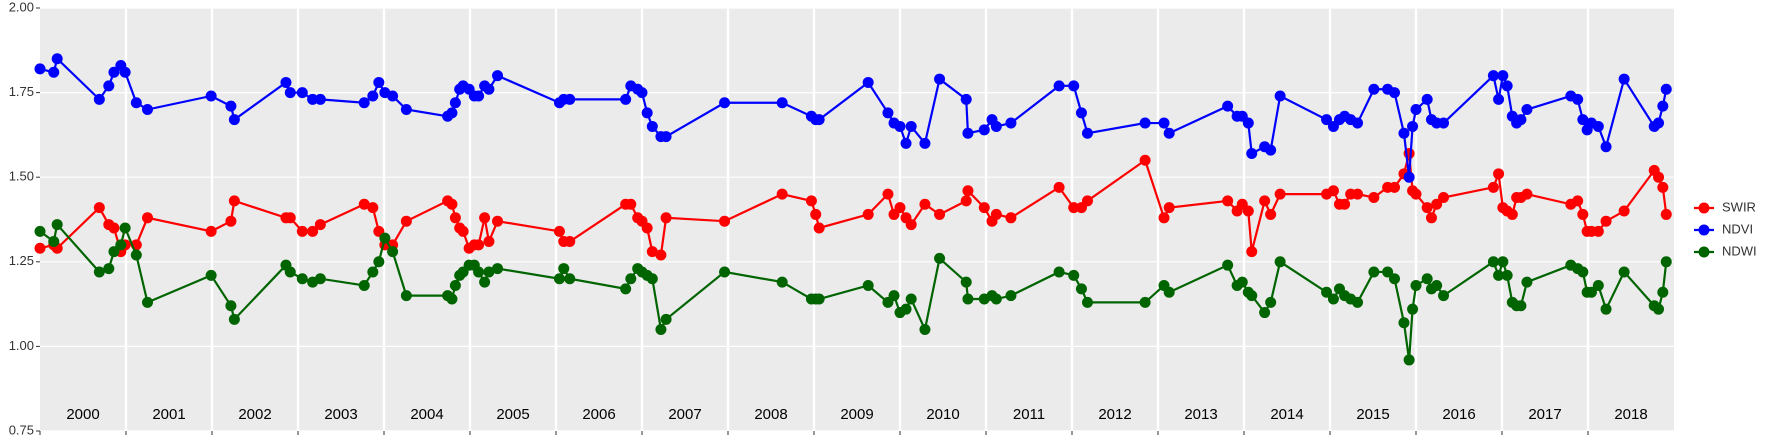 The height and width of the screenshot is (442, 1773). I want to click on legend-label: SWIR, so click(1739, 206).